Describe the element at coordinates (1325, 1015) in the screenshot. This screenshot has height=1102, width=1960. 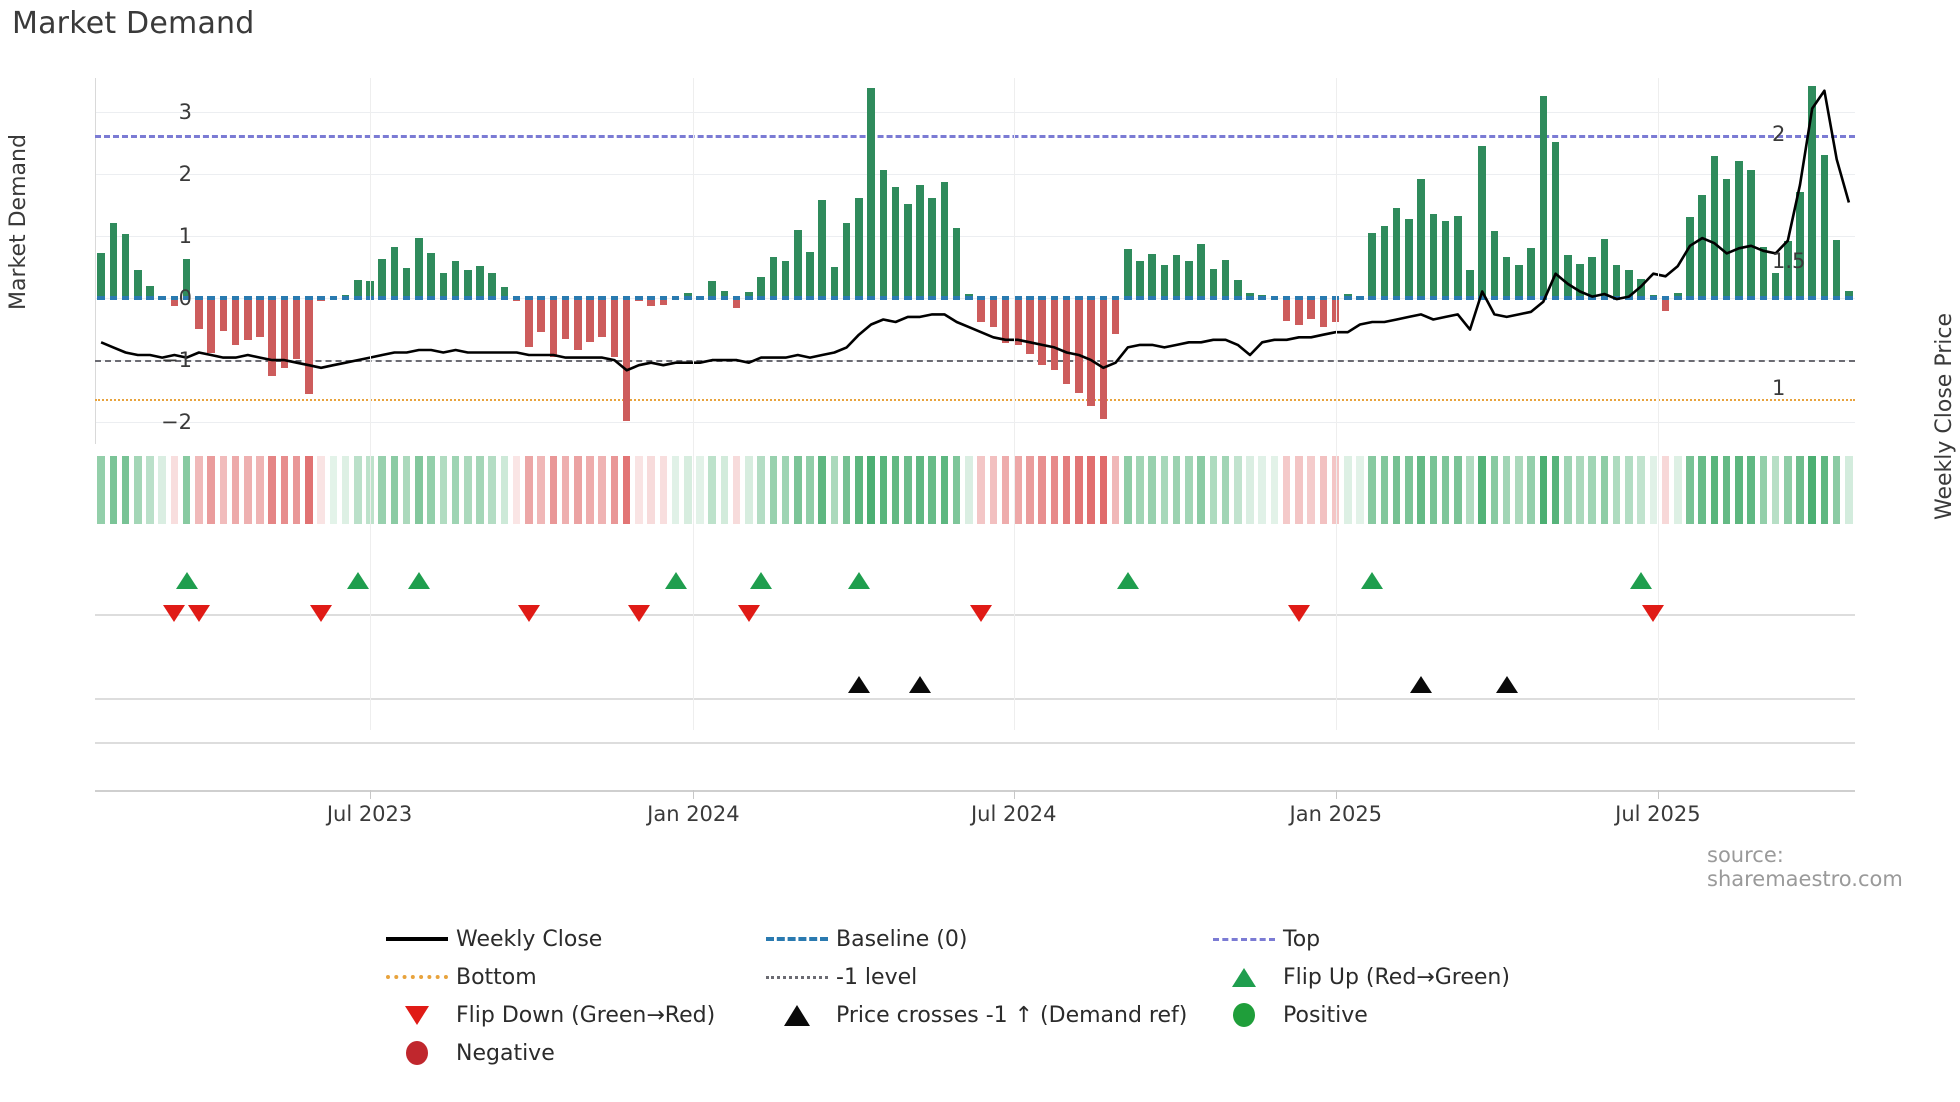
I see `legend-label: Positive` at that location.